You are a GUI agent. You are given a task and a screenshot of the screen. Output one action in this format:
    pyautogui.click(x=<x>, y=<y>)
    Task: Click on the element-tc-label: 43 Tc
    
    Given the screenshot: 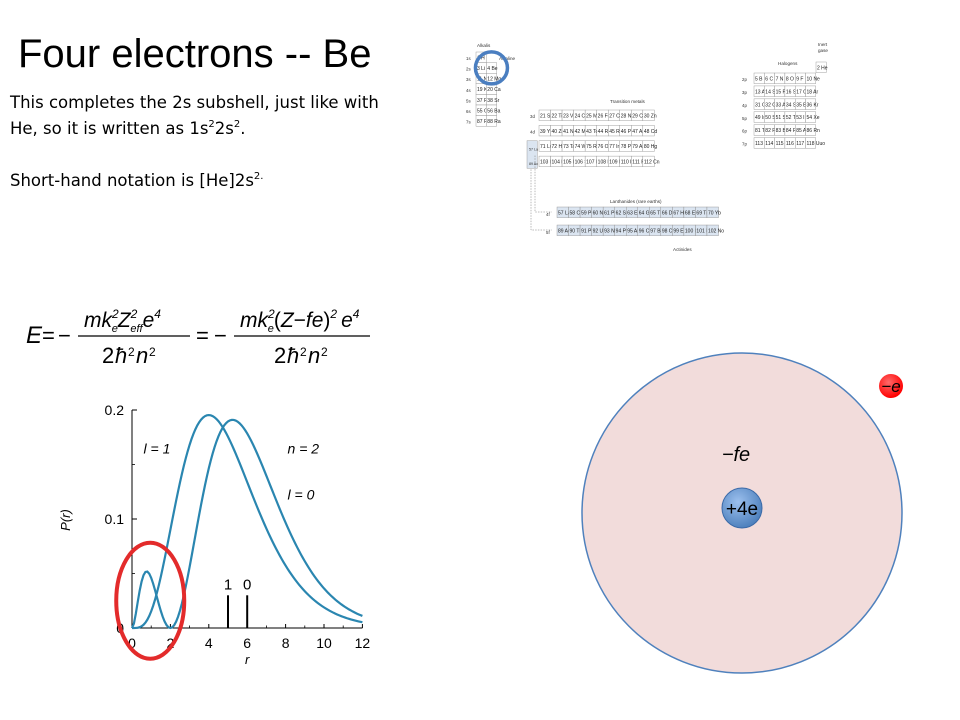 What is the action you would take?
    pyautogui.click(x=592, y=132)
    